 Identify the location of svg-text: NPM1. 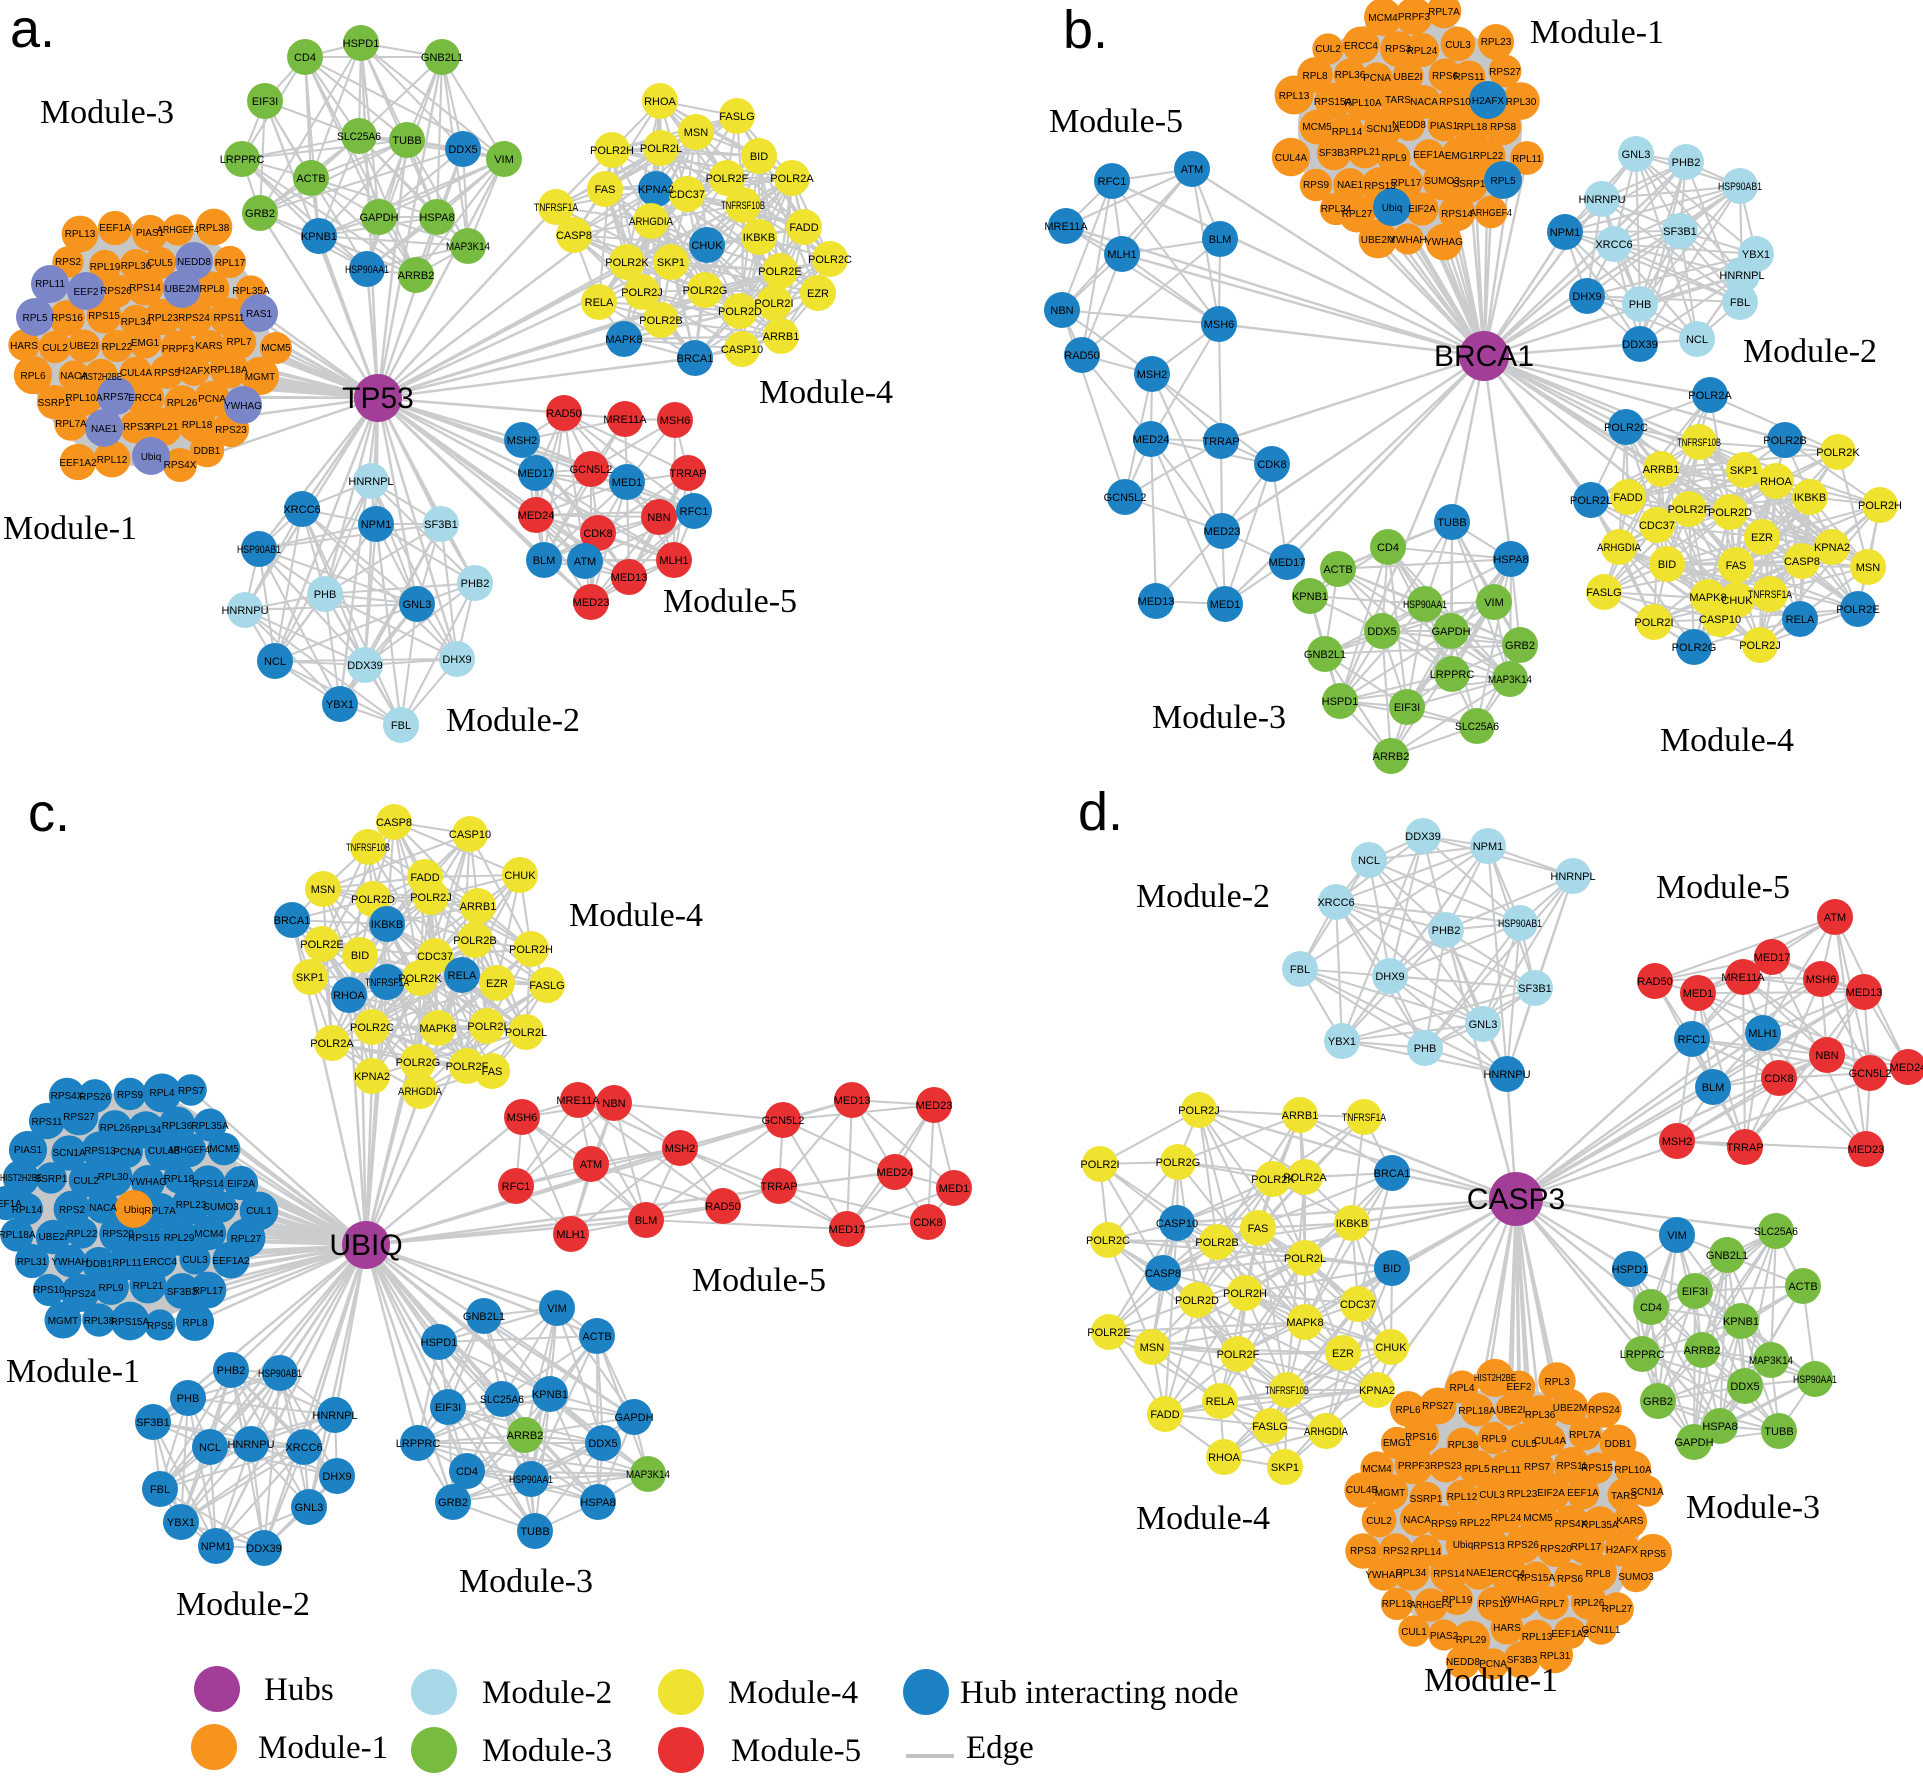
(1488, 847).